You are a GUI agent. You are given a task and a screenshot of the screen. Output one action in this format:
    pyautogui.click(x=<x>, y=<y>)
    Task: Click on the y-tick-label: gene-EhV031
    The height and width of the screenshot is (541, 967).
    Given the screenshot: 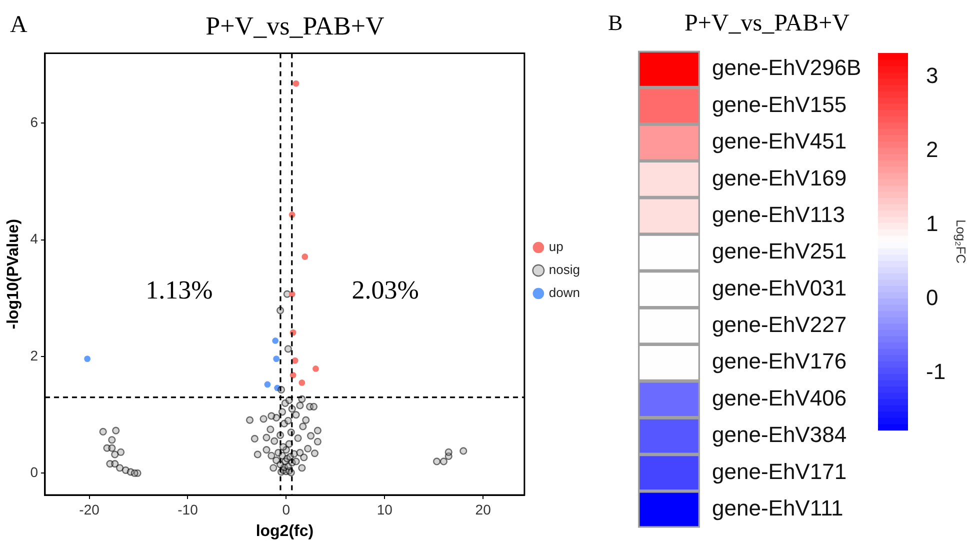 What is the action you would take?
    pyautogui.click(x=779, y=287)
    